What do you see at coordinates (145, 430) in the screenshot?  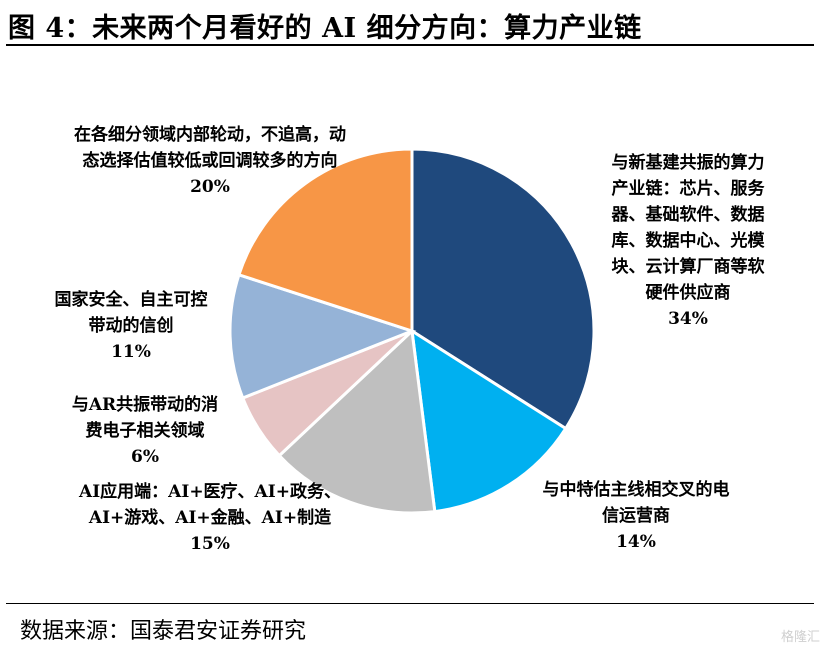 I see `slice-label-line: 费电子相关领域` at bounding box center [145, 430].